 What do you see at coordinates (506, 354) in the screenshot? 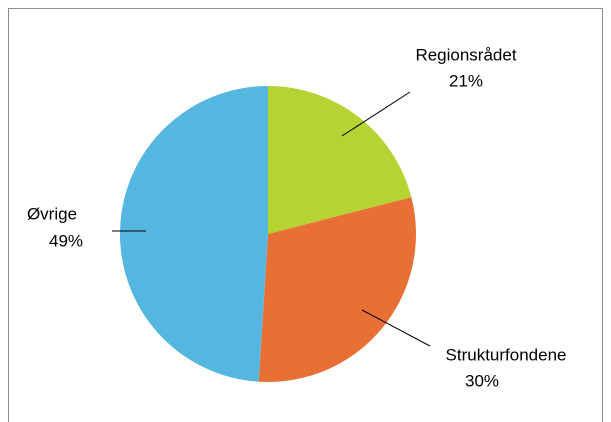
I see `slice-label: Strukturfondene` at bounding box center [506, 354].